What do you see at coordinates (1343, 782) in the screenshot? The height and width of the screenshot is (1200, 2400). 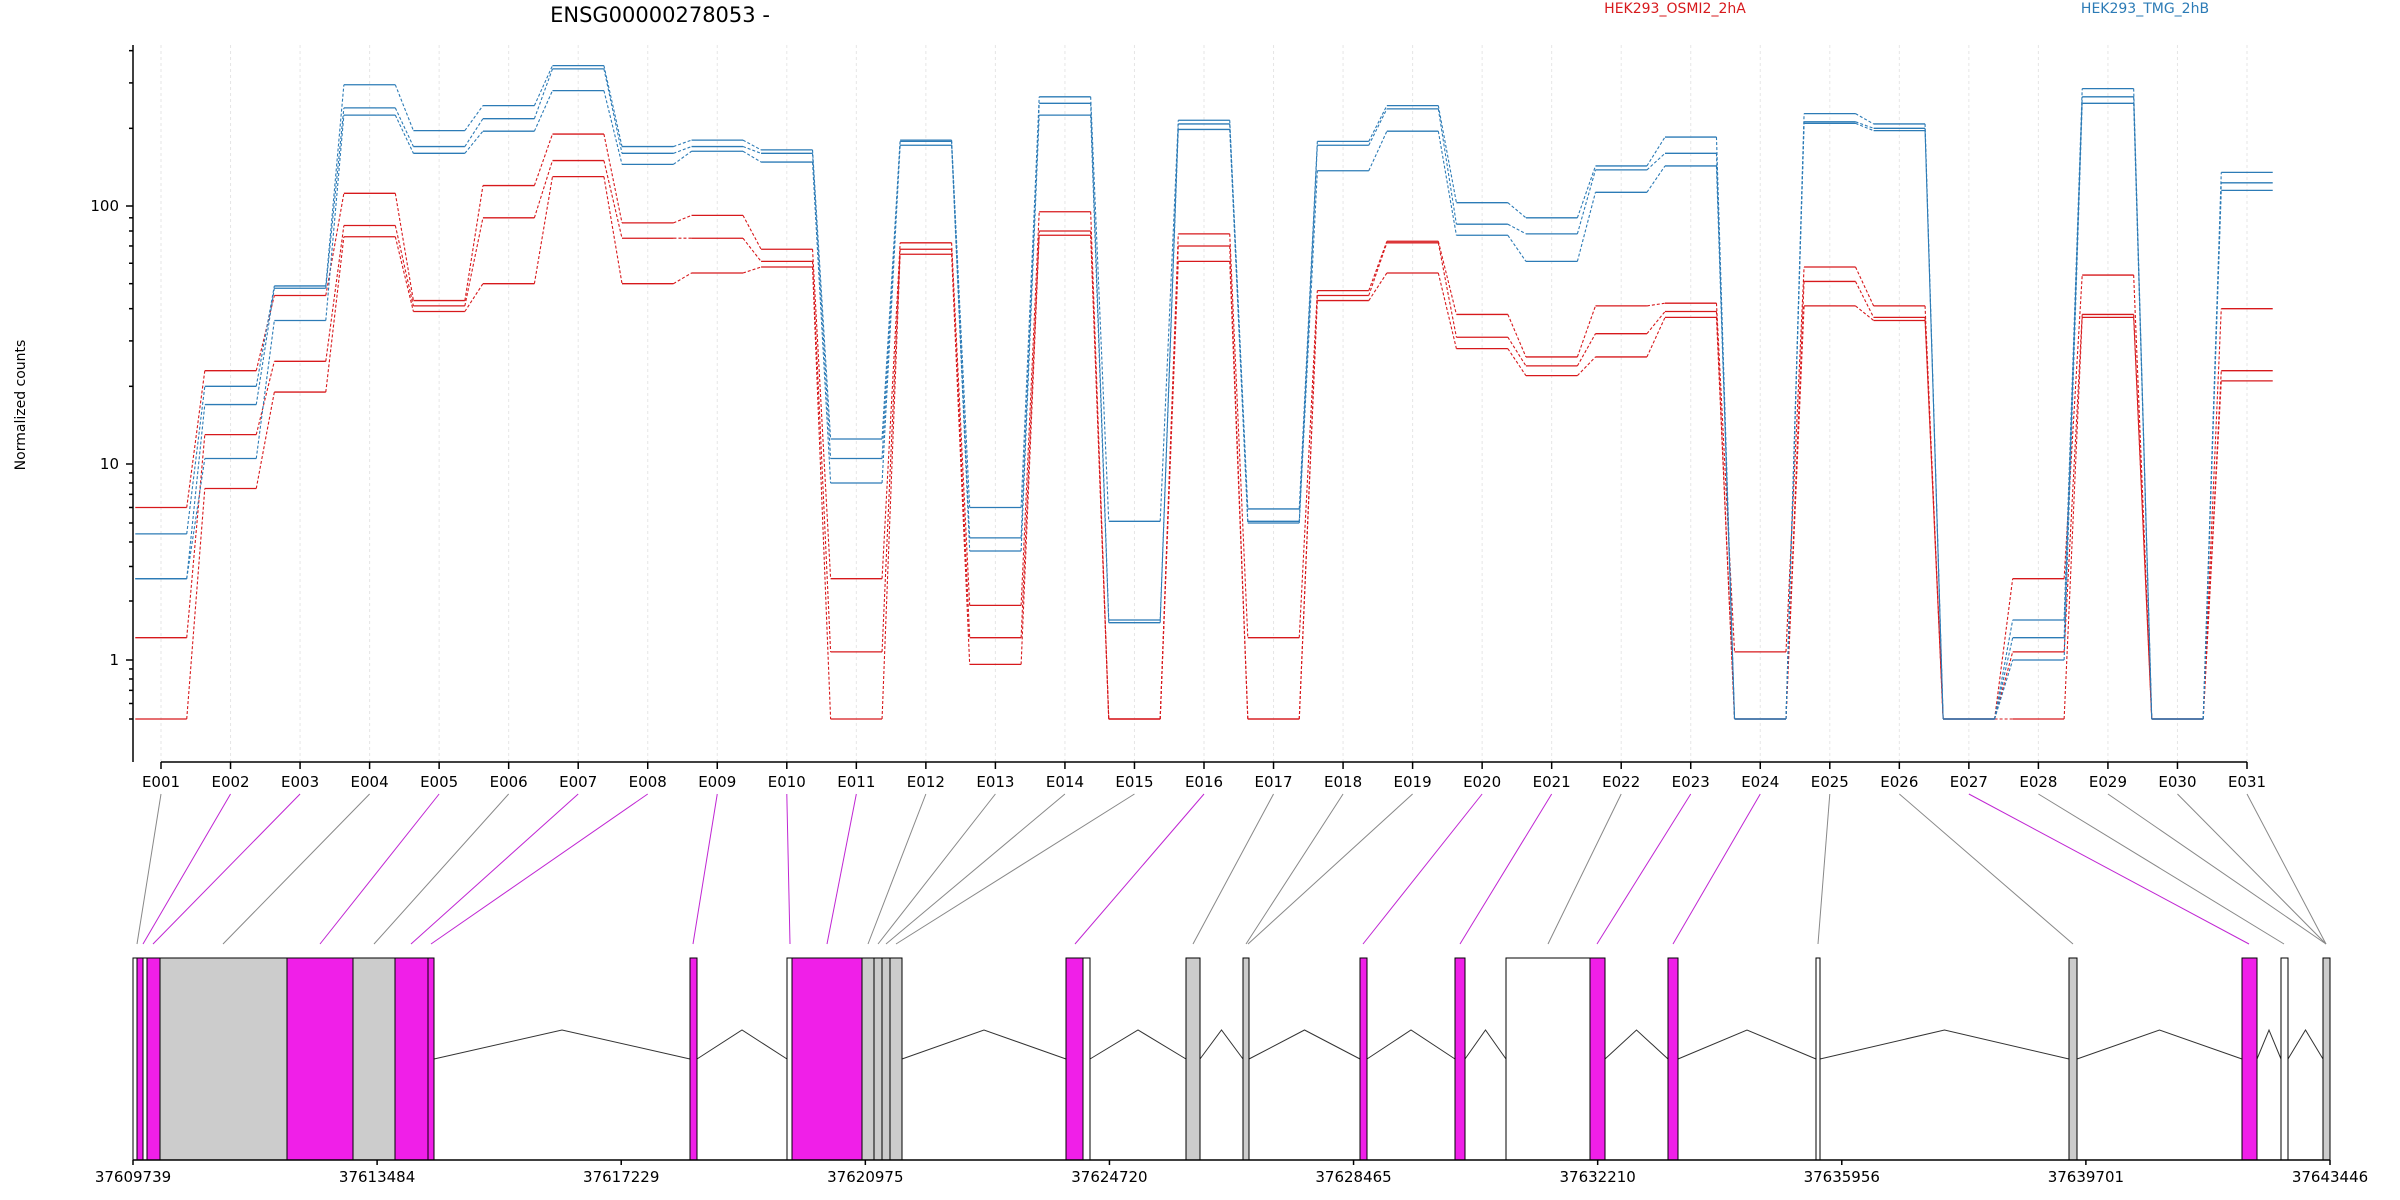 I see `x-tick-label-e018: E018` at bounding box center [1343, 782].